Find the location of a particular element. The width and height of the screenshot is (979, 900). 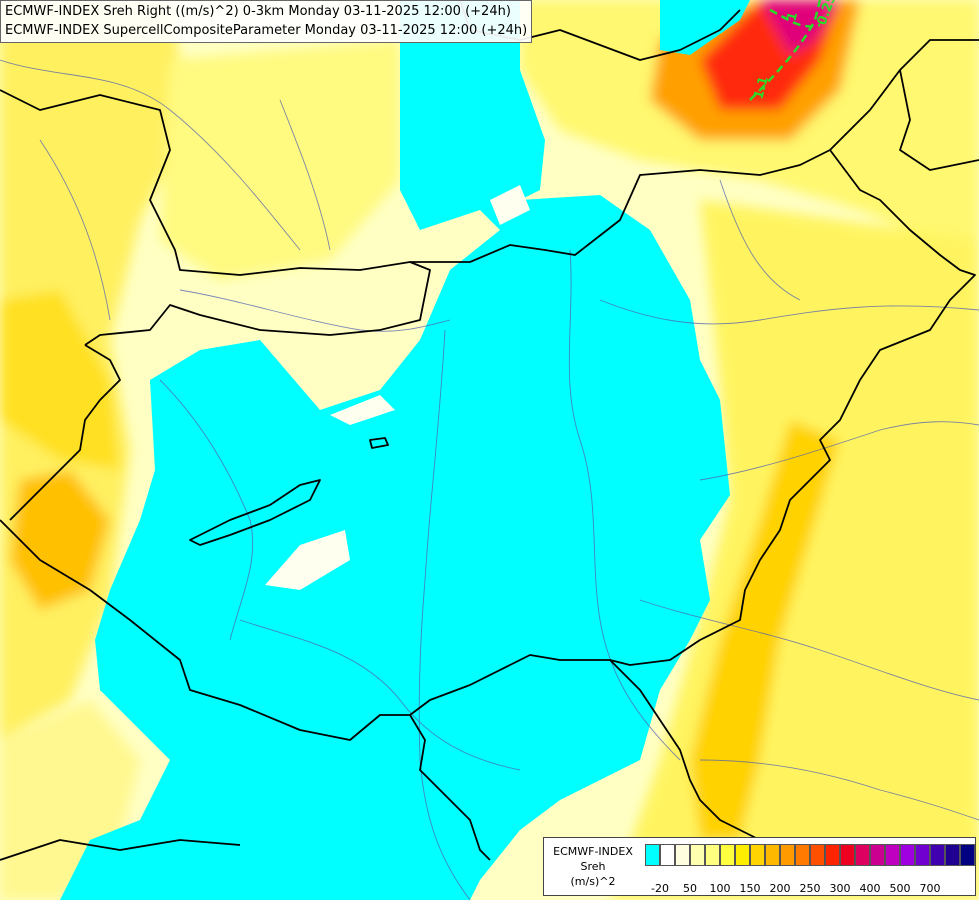

border-serbia is located at coordinates (450, 787).